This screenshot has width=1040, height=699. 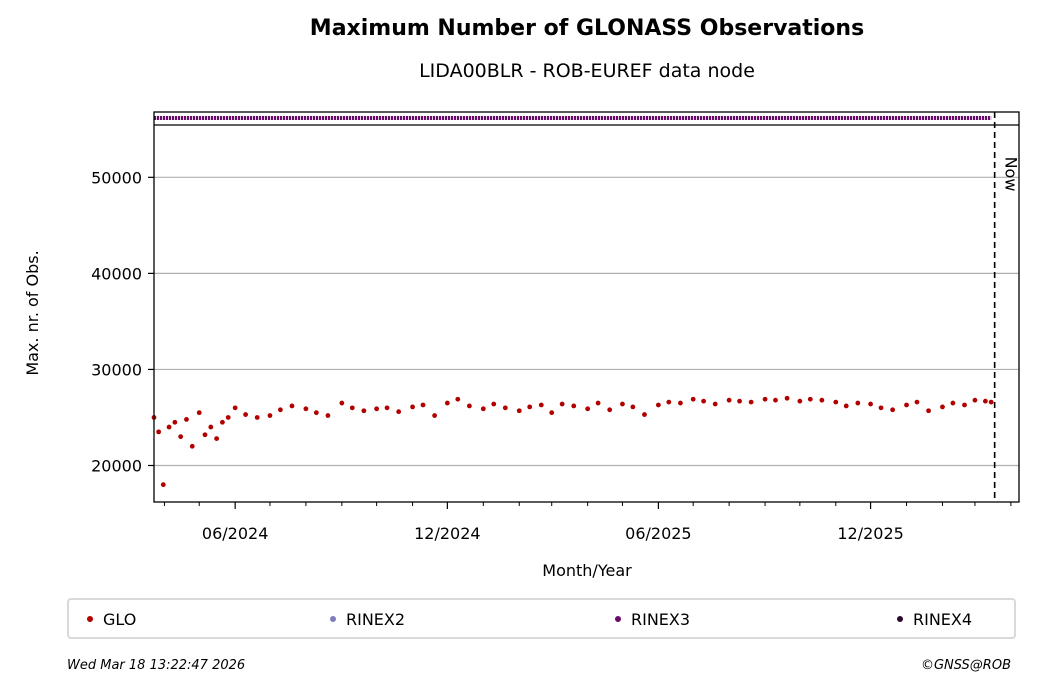 I want to click on y-tick-label: 30000, so click(x=116, y=369).